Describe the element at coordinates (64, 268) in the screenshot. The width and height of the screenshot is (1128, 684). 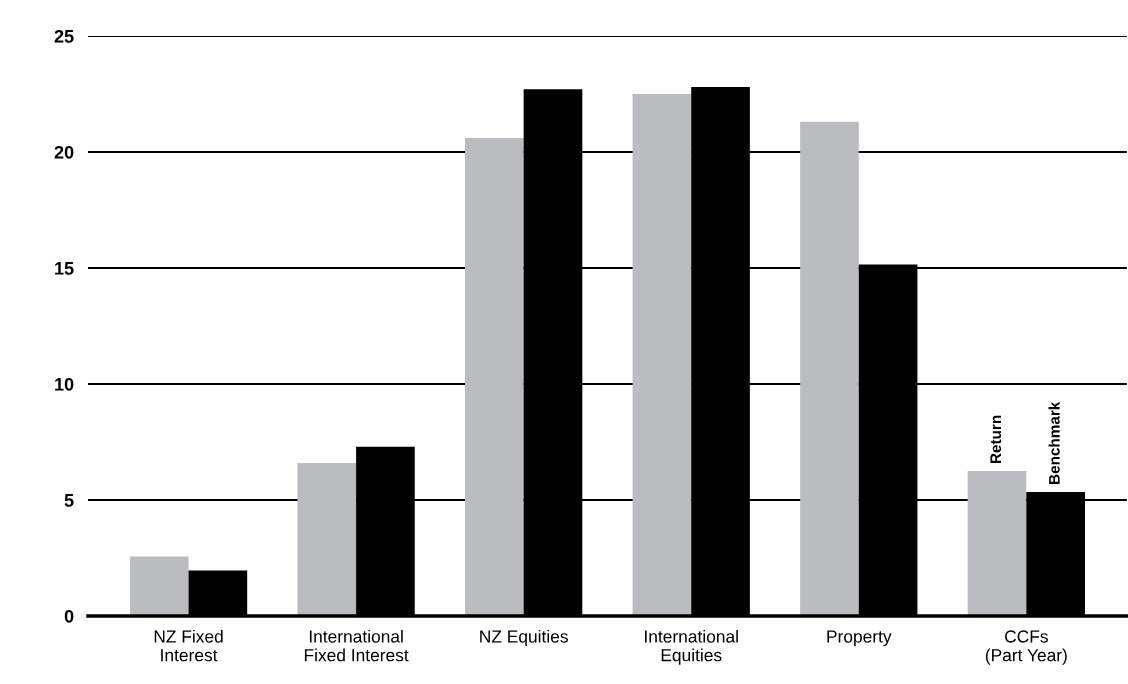
I see `y-tick-label: 15` at that location.